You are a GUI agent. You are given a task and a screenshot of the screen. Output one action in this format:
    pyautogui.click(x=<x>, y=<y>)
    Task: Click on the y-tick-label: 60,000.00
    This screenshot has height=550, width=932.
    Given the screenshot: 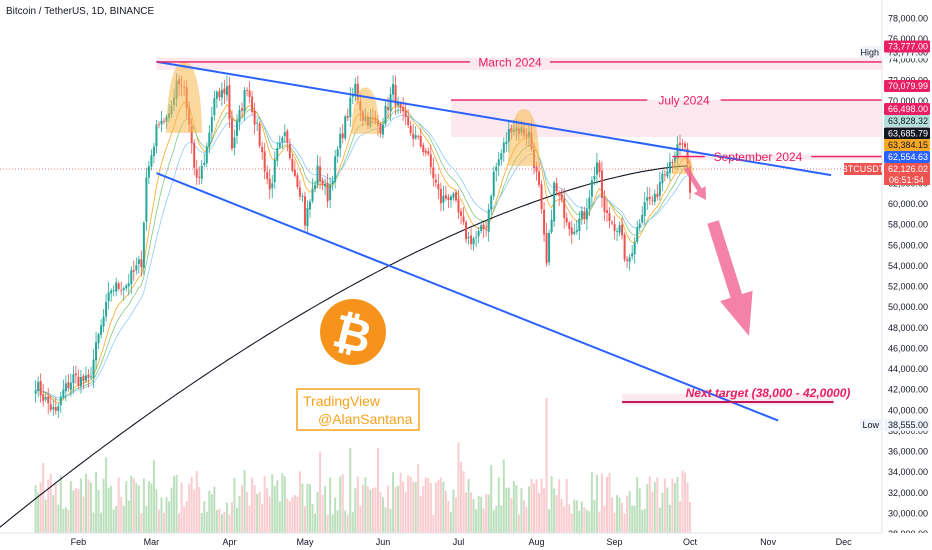 What is the action you would take?
    pyautogui.click(x=908, y=204)
    